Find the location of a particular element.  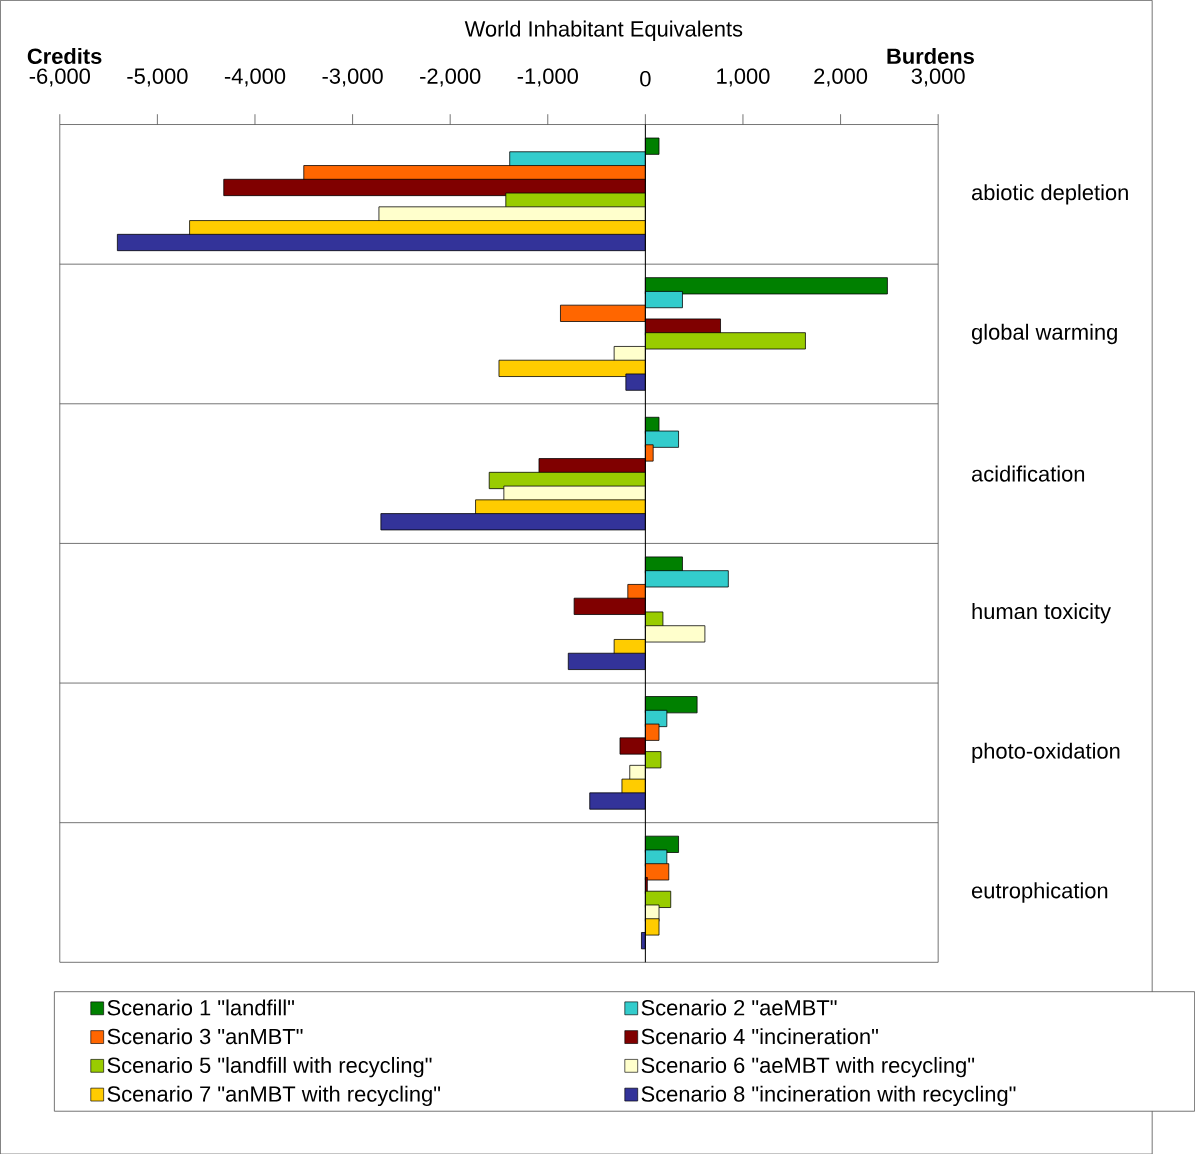

x-tick-label: -1,000 is located at coordinates (547, 77).